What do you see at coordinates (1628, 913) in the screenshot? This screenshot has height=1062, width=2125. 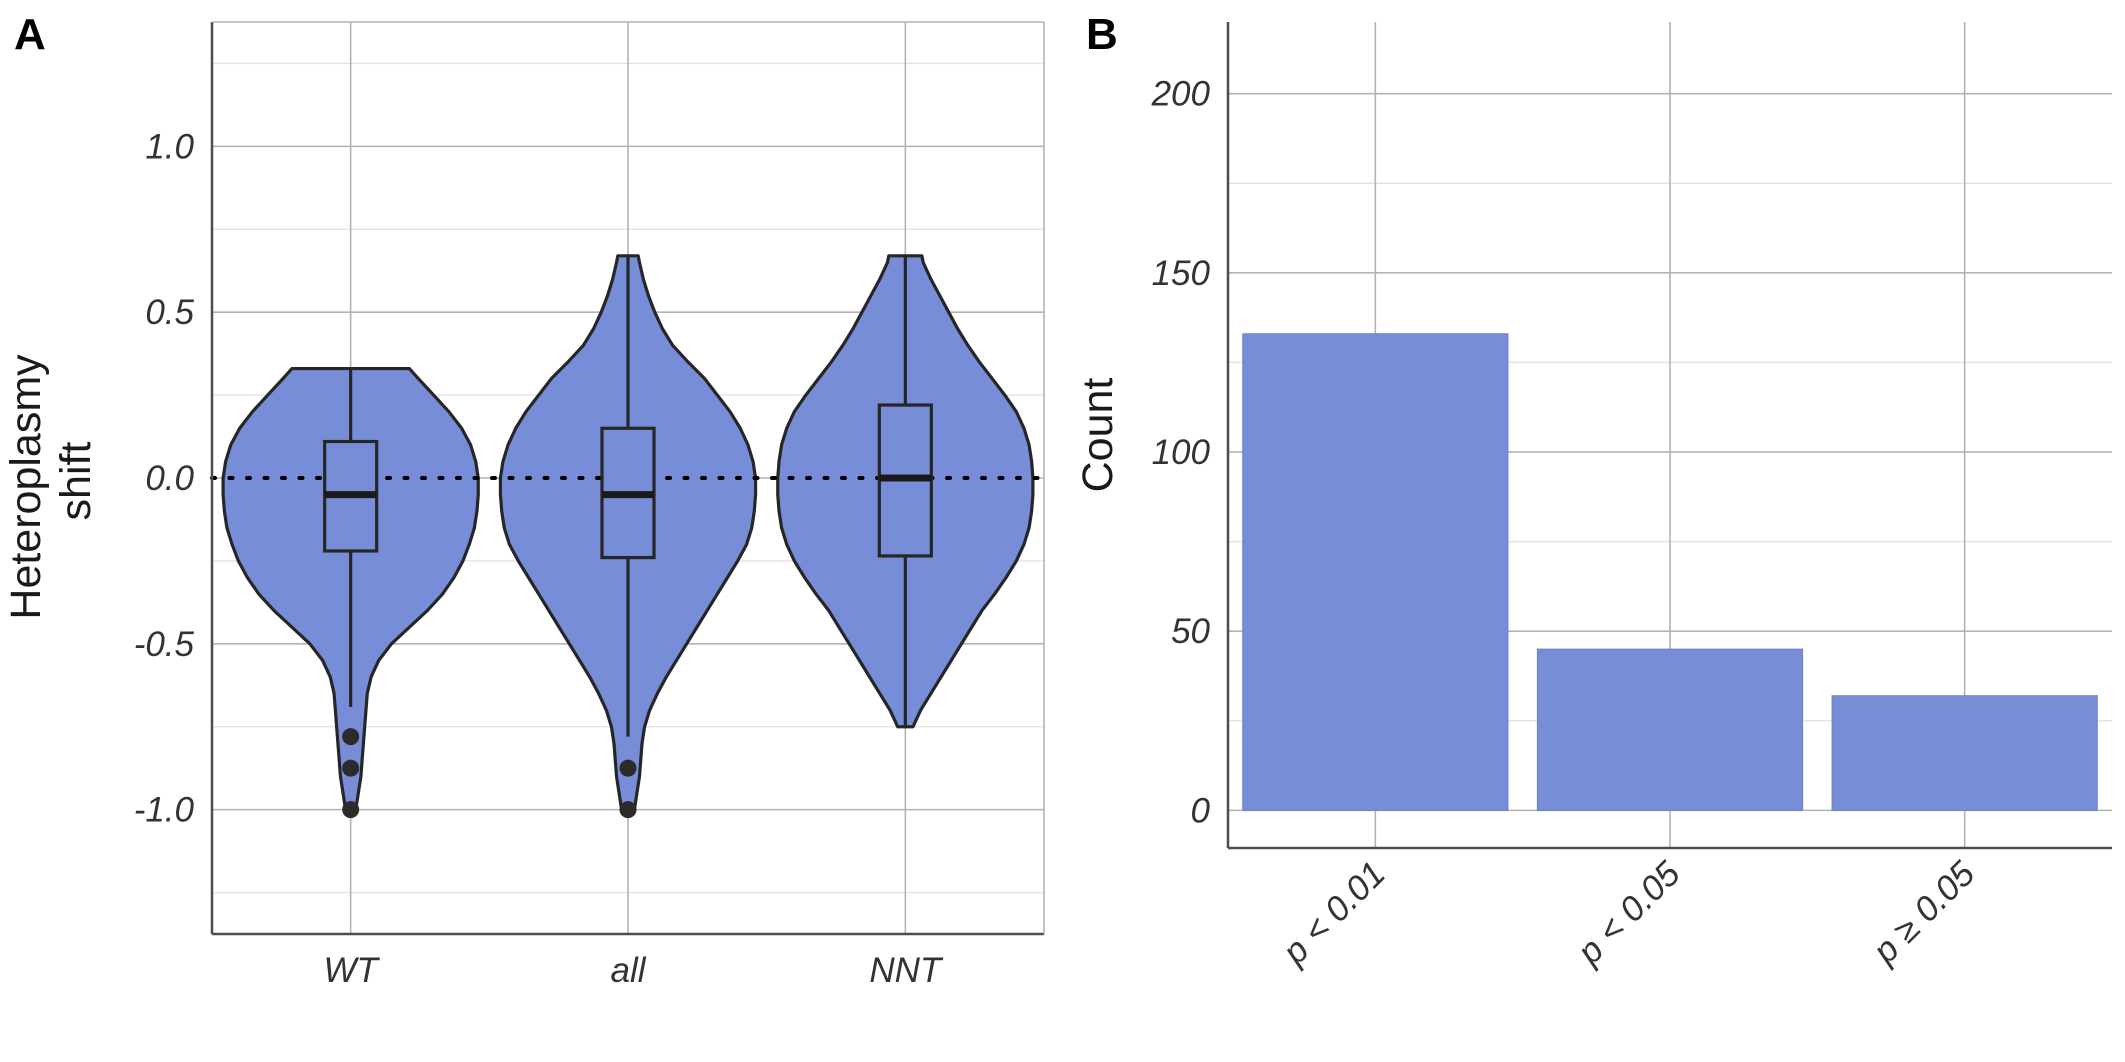 I see `bar-x-tick-label: p < 0.05` at bounding box center [1628, 913].